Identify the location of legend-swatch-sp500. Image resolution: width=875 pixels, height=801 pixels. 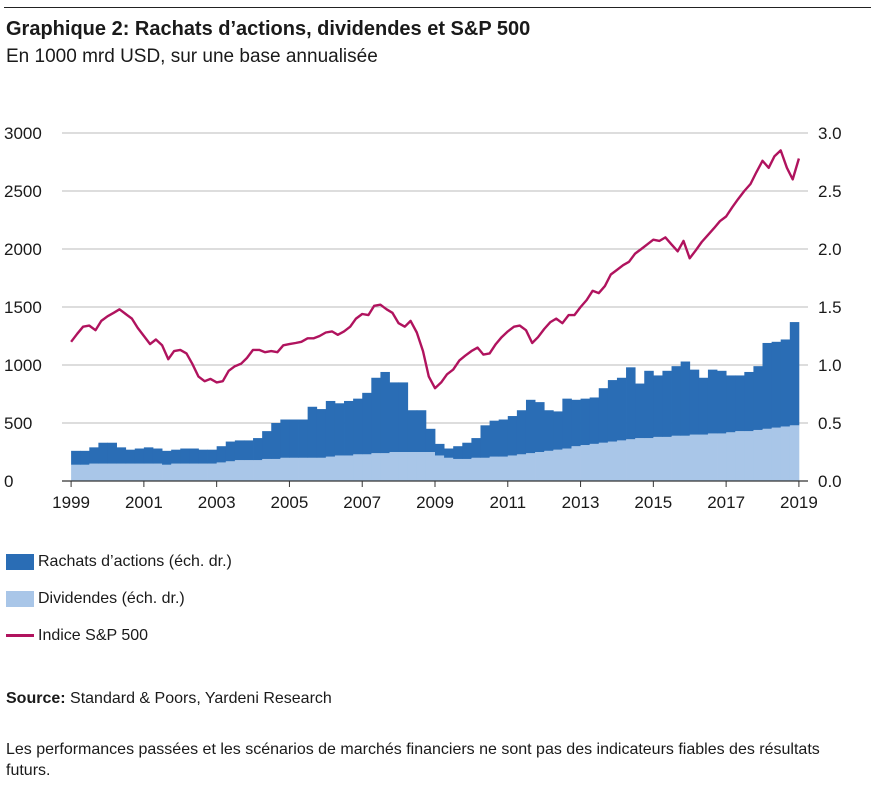
(20, 635).